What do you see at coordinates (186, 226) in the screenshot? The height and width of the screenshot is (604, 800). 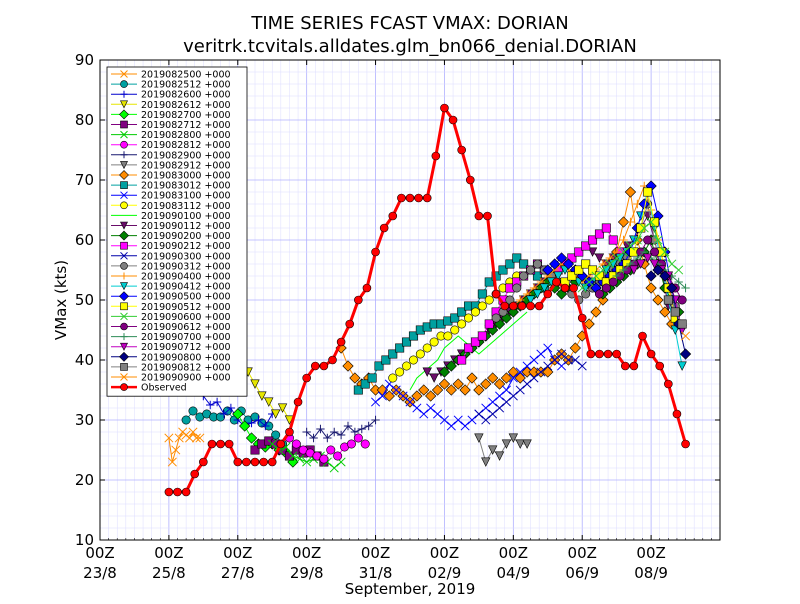 I see `legend-label: 2019090112 +000` at bounding box center [186, 226].